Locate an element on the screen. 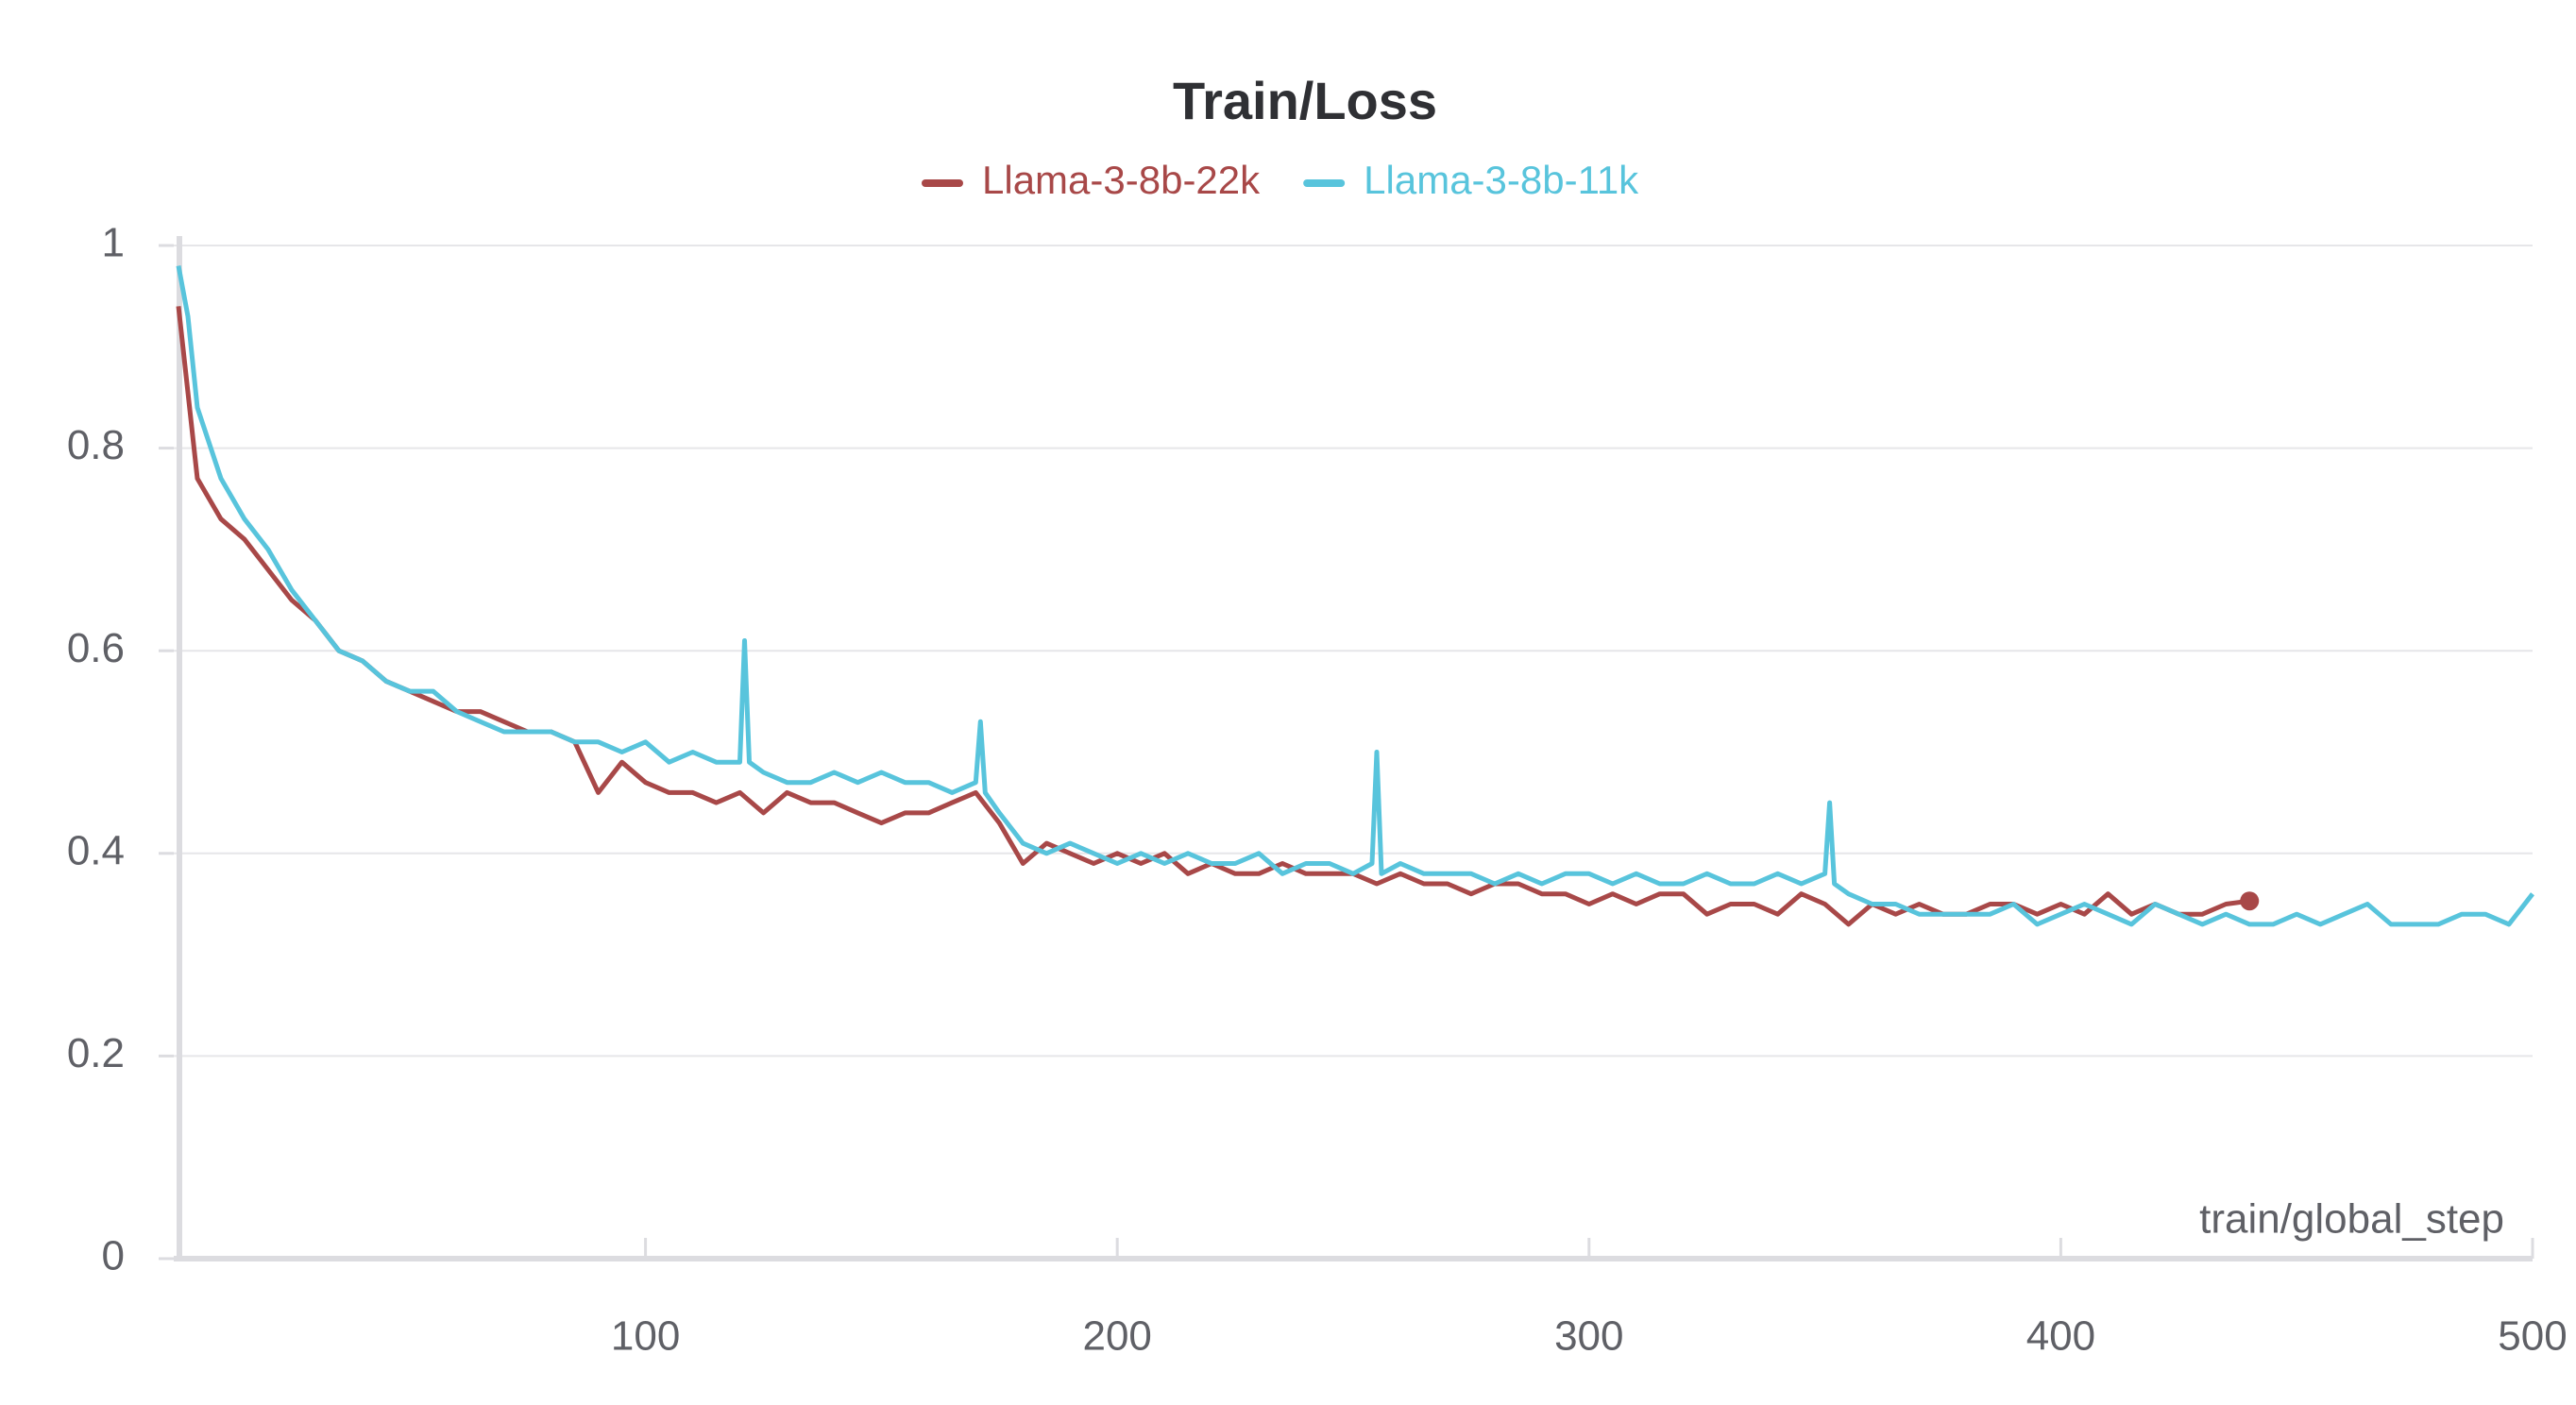  x-tick-label: 100 is located at coordinates (645, 1336).